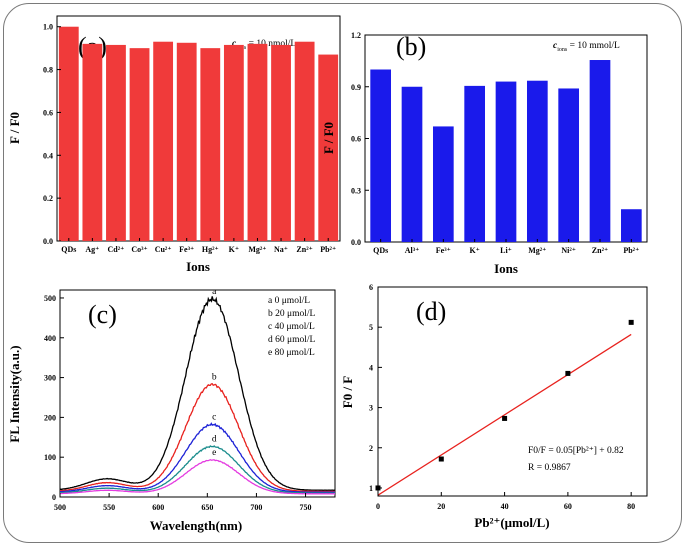 This screenshot has height=548, width=687. I want to click on panel-d-y-axis-label: F0 / F, so click(347, 392).